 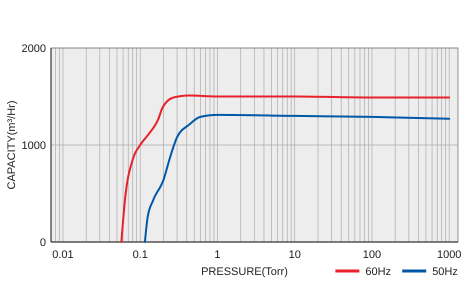 I want to click on x-tick-label: 1, so click(x=217, y=255).